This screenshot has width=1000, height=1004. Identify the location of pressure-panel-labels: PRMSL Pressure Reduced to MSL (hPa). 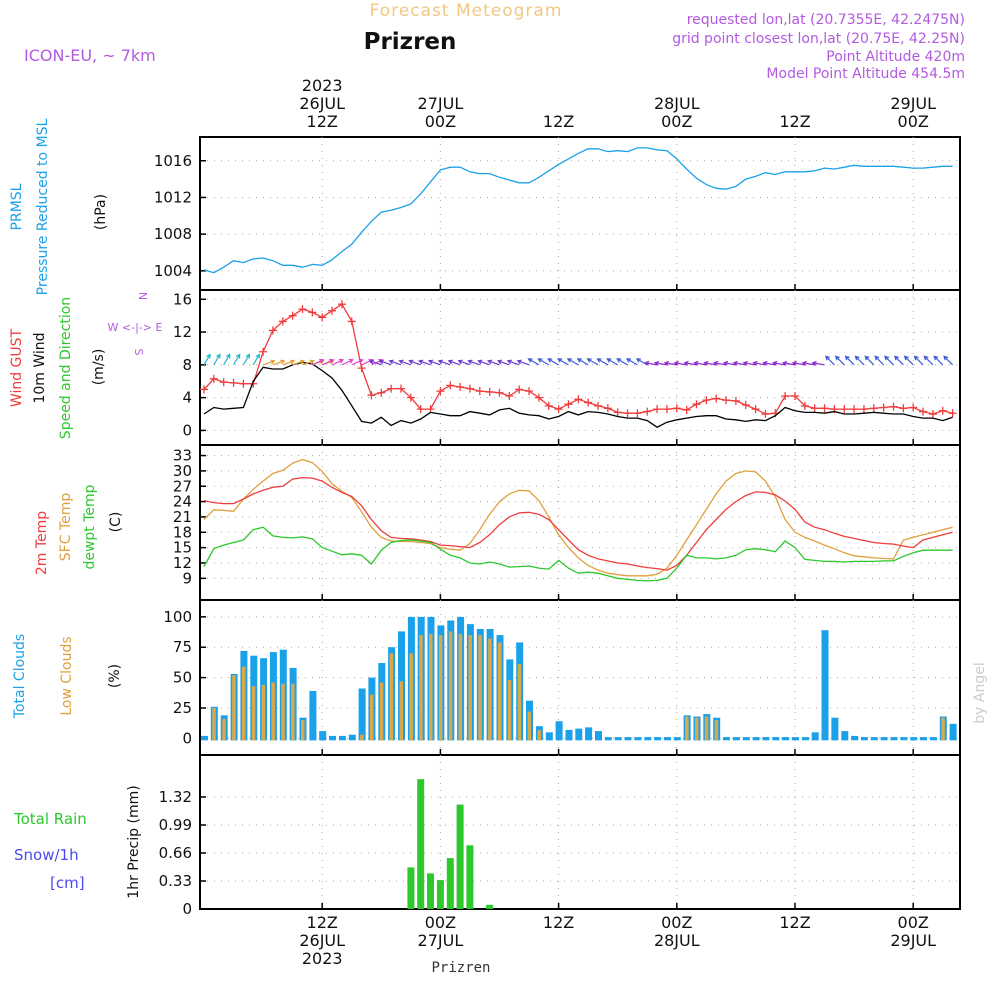
(59, 206).